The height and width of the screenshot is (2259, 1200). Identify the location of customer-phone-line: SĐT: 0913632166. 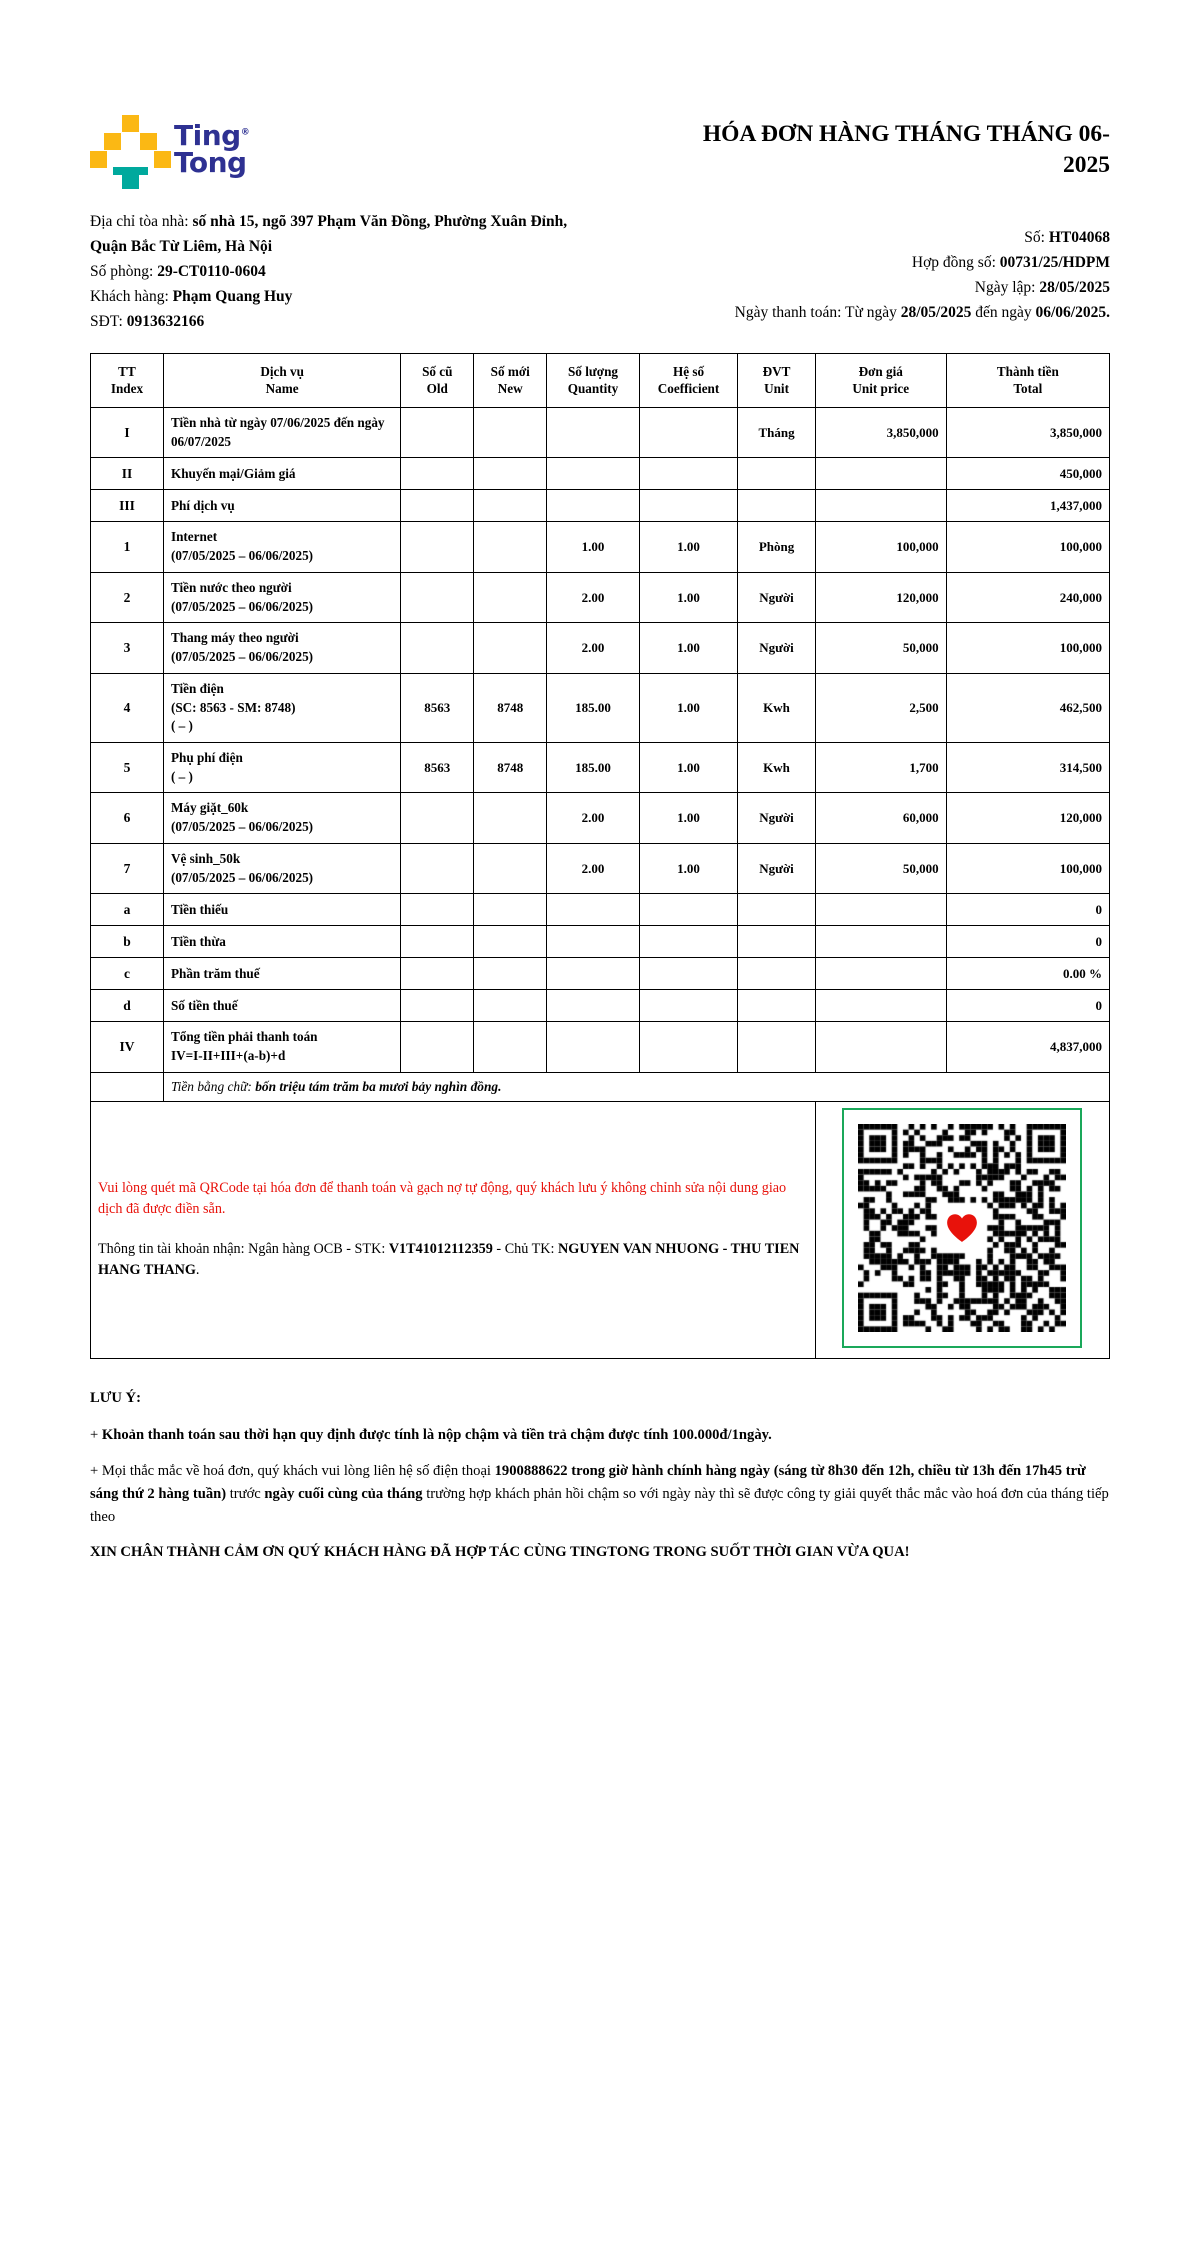
(330, 321).